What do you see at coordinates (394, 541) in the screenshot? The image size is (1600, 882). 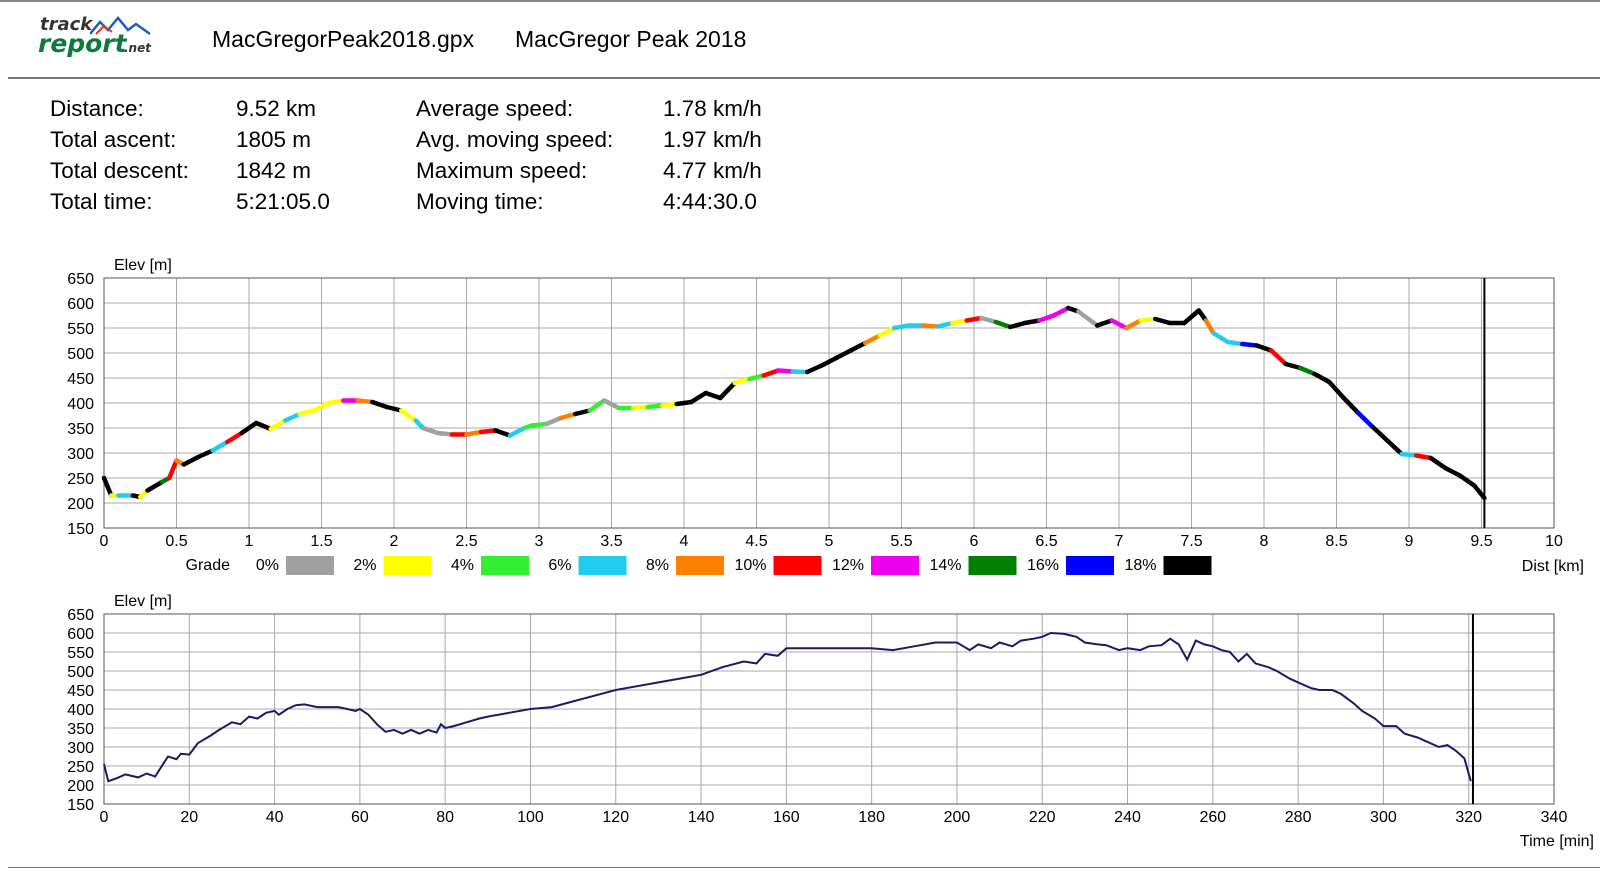 I see `x-tick-label: 2` at bounding box center [394, 541].